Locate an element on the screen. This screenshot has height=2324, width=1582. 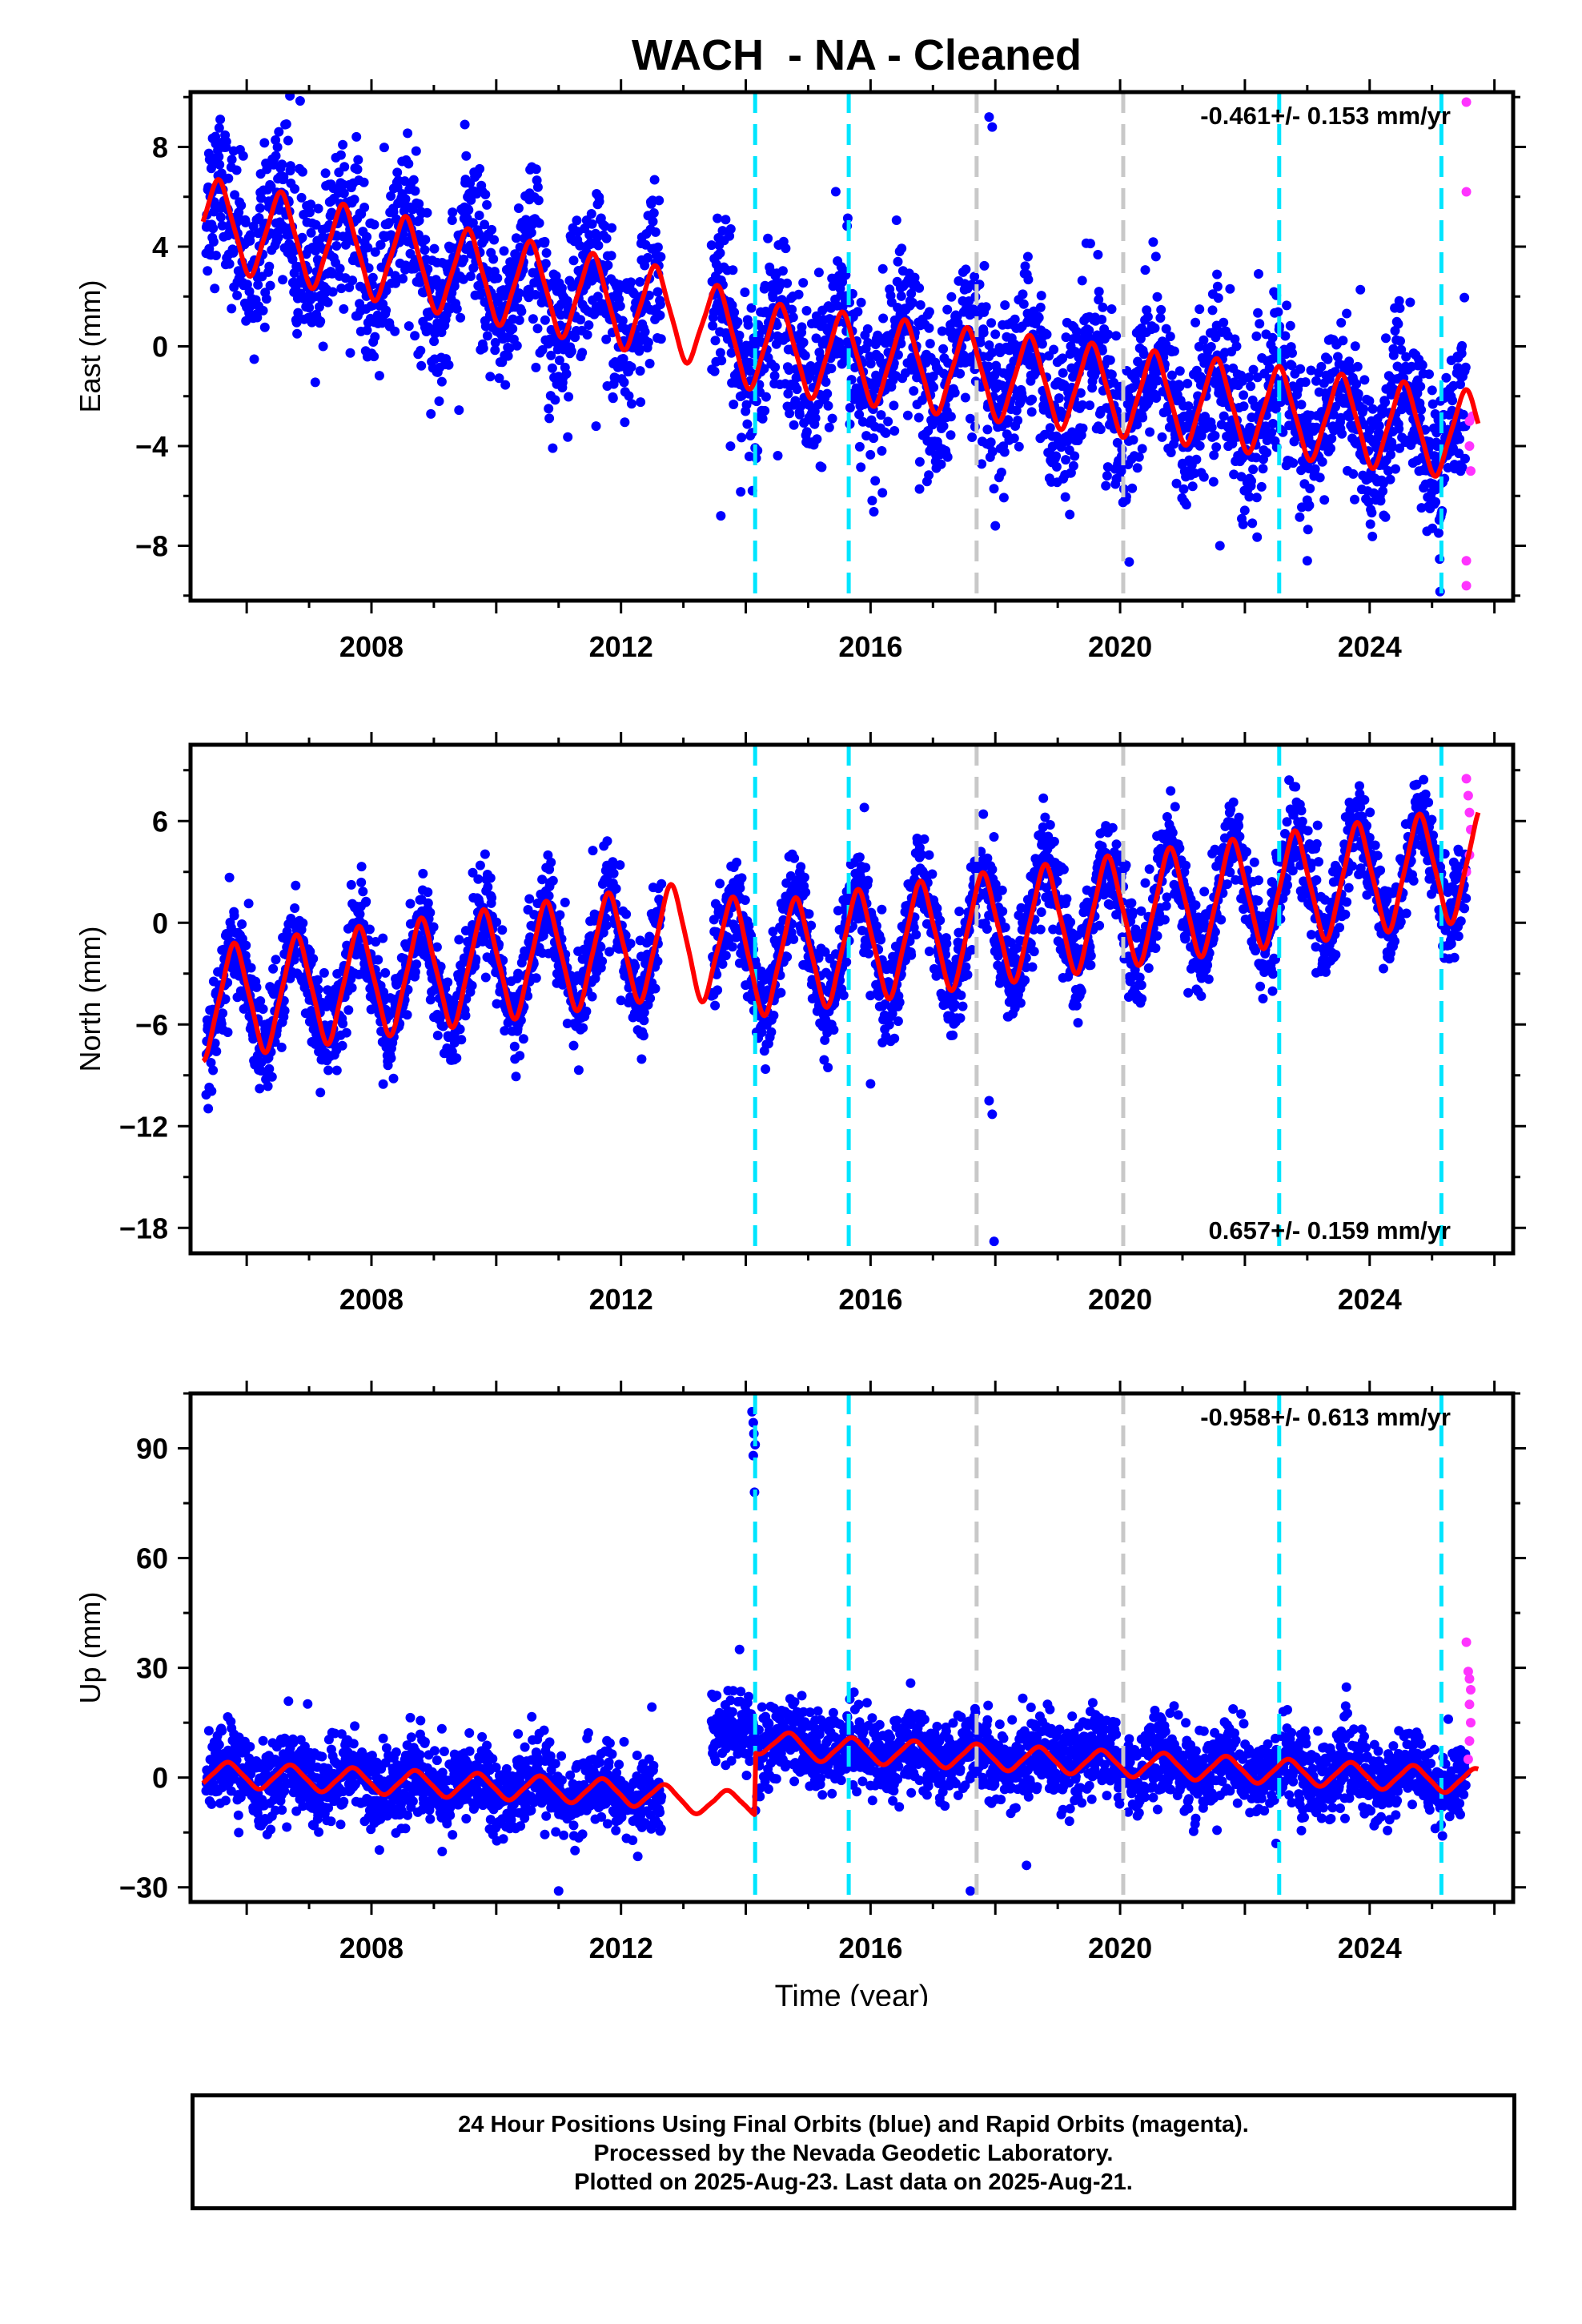
chart-title: WACH - NA - Cleaned is located at coordinates (856, 55).